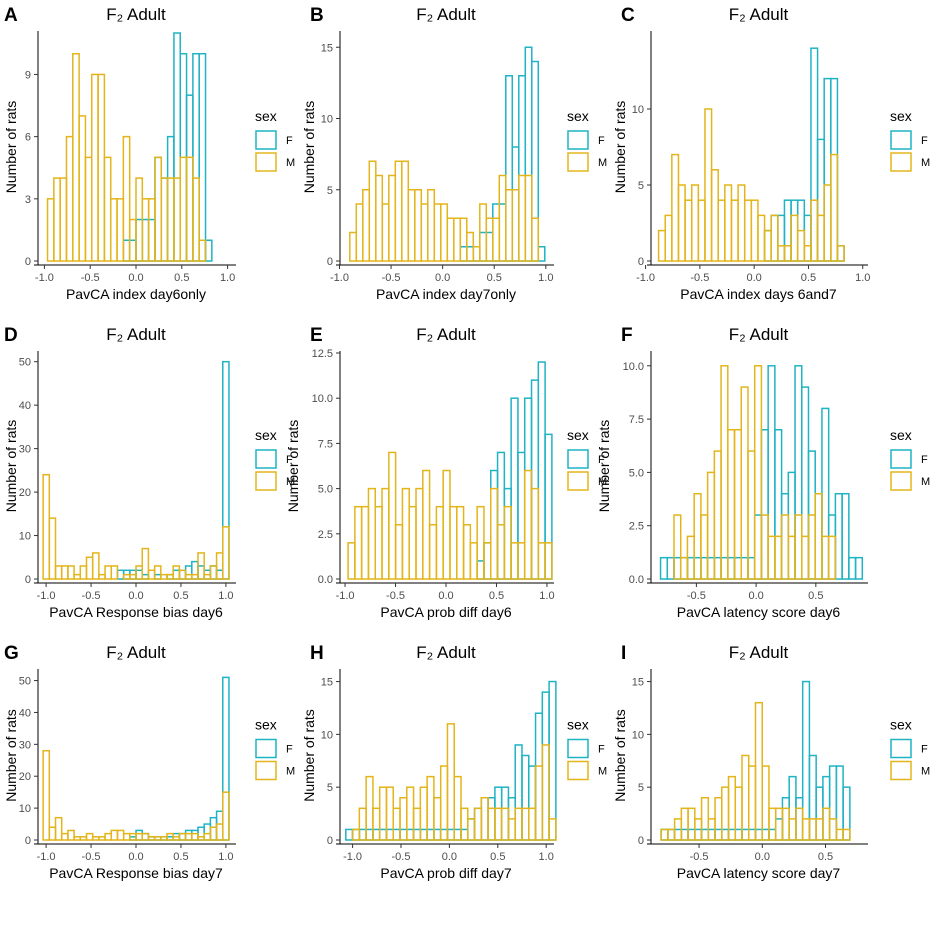 The image size is (941, 944). Describe the element at coordinates (325, 490) in the screenshot. I see `y-tick-label: 5.0` at that location.